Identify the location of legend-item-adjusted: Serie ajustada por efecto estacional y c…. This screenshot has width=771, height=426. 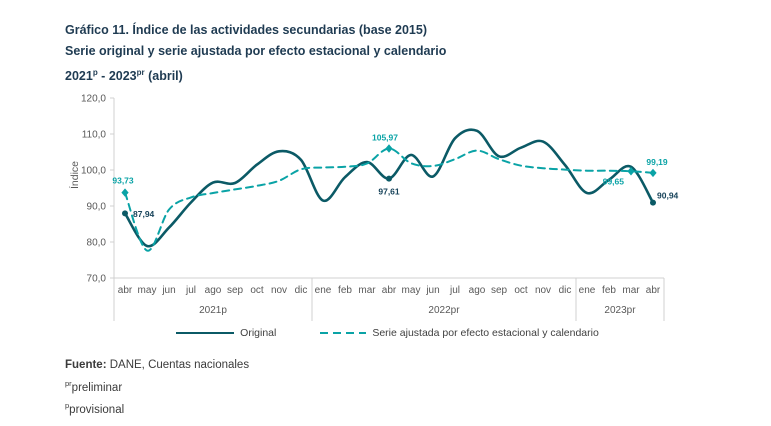
(459, 333).